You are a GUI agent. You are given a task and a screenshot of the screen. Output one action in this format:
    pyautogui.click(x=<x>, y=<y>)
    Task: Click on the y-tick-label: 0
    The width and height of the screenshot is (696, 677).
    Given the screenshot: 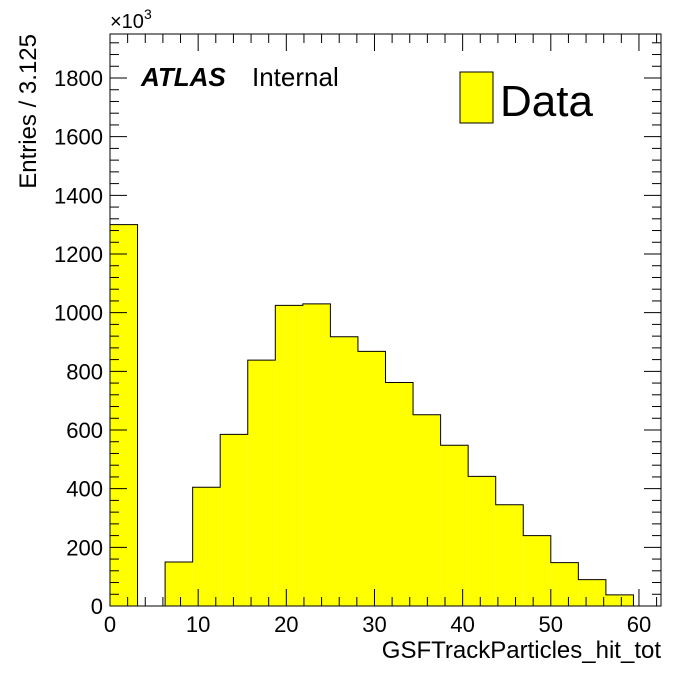 What is the action you would take?
    pyautogui.click(x=97, y=606)
    